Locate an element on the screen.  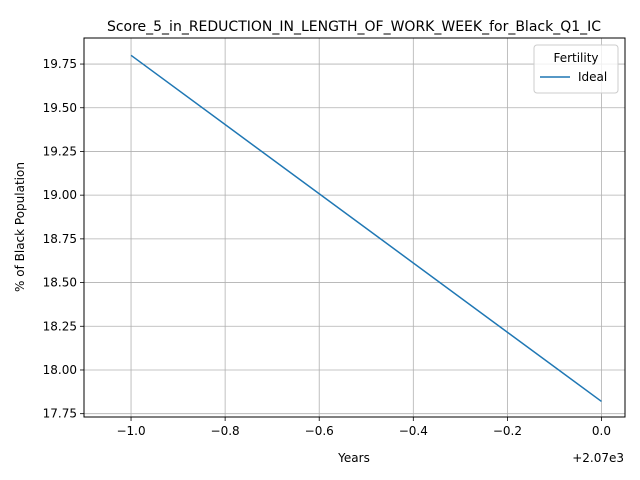
y-tick-label: 19.25 is located at coordinates (60, 151).